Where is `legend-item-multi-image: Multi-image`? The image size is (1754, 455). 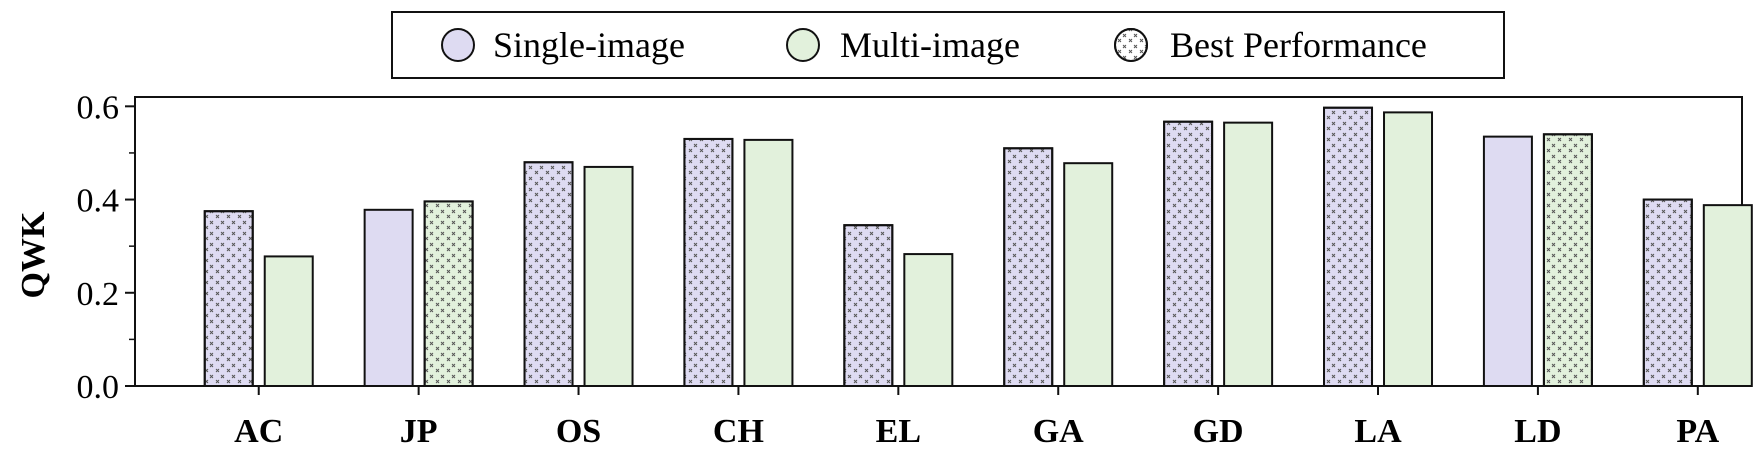 legend-item-multi-image: Multi-image is located at coordinates (903, 45).